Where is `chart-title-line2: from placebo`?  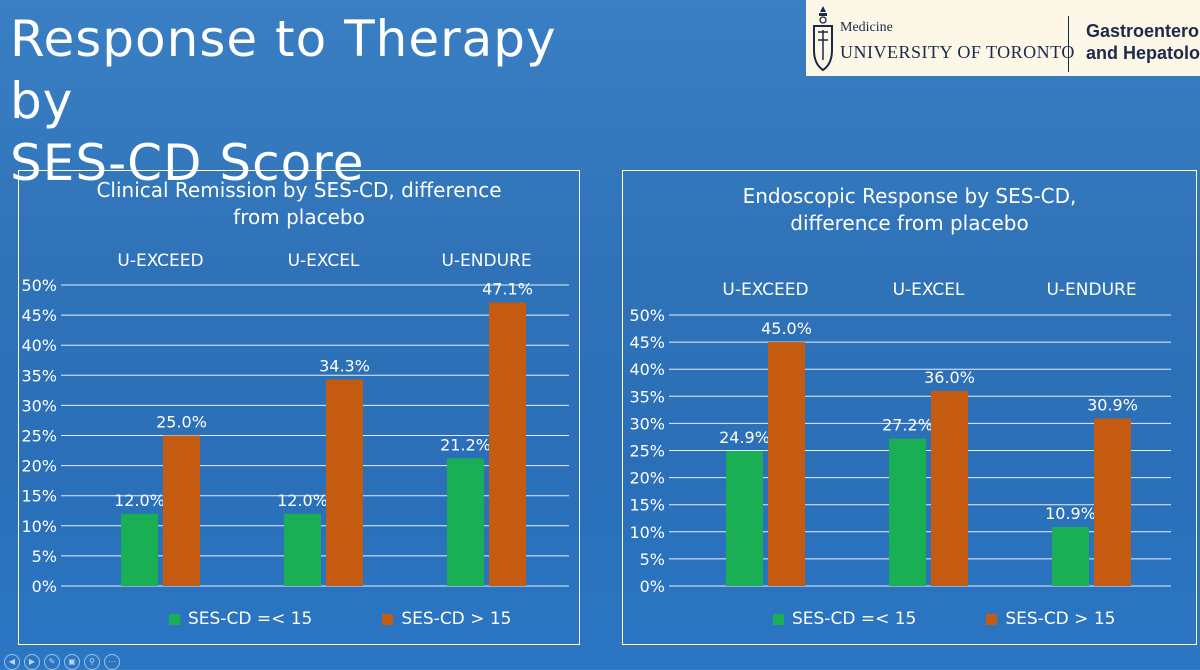 chart-title-line2: from placebo is located at coordinates (299, 217).